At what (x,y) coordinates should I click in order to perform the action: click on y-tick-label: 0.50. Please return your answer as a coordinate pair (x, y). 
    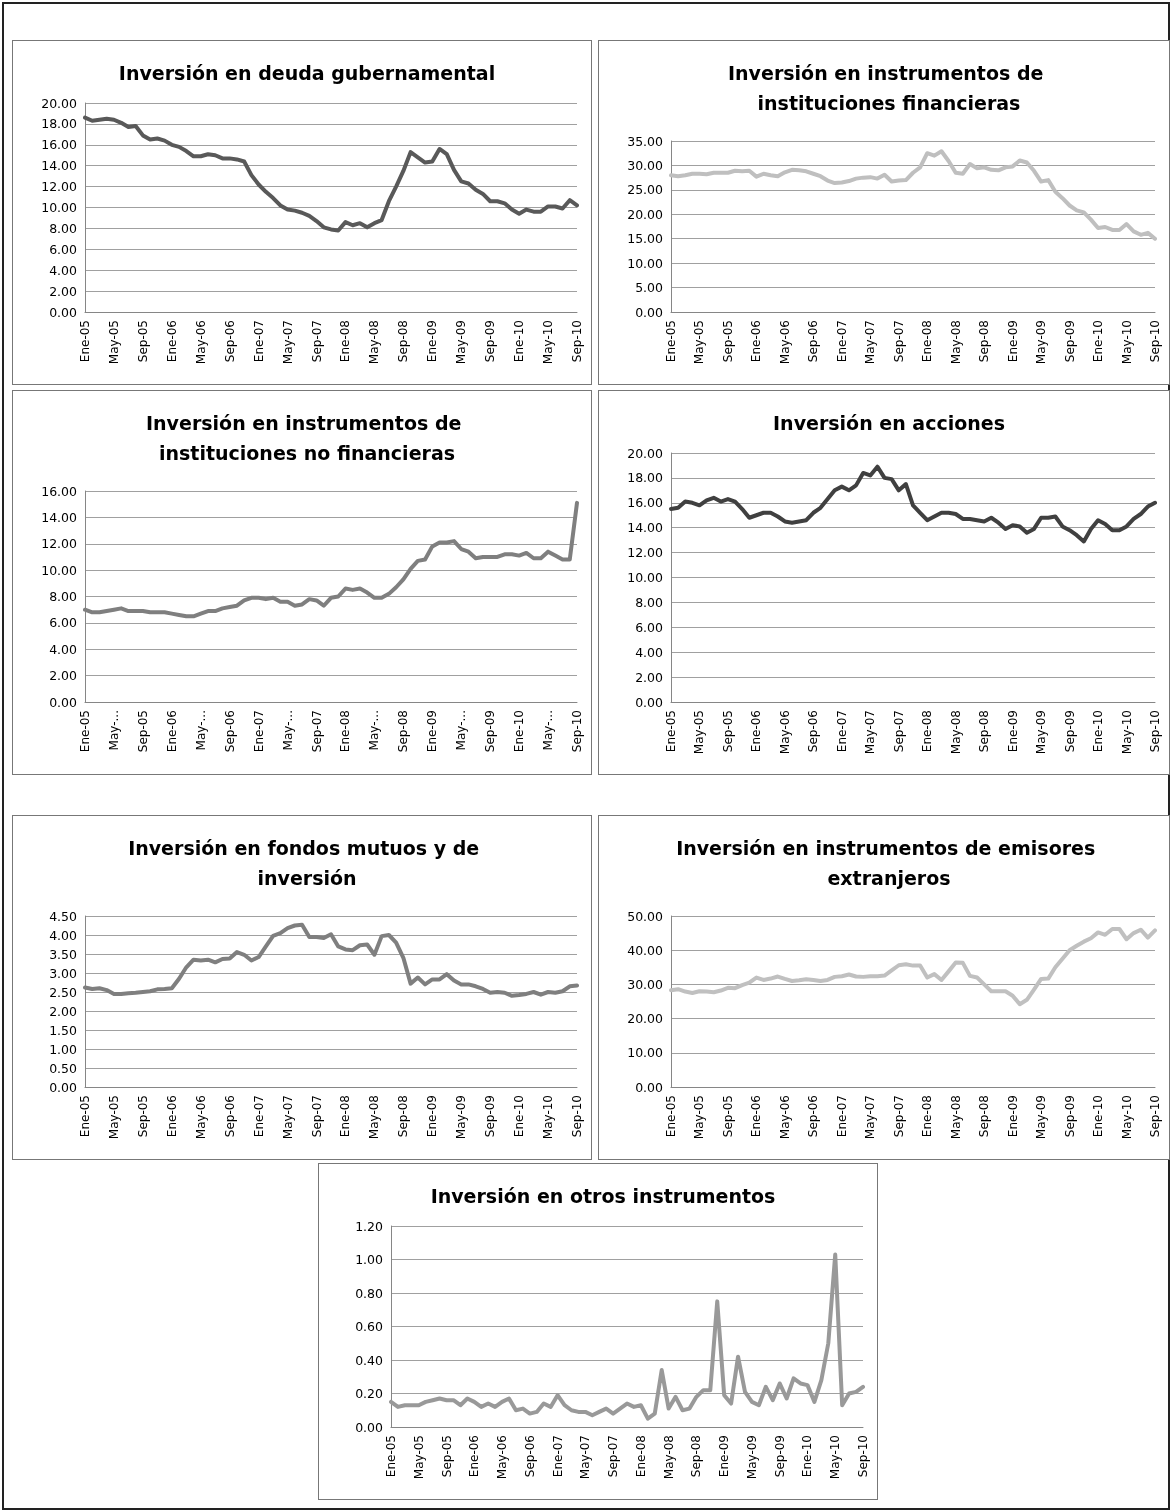
    Looking at the image, I should click on (63, 1068).